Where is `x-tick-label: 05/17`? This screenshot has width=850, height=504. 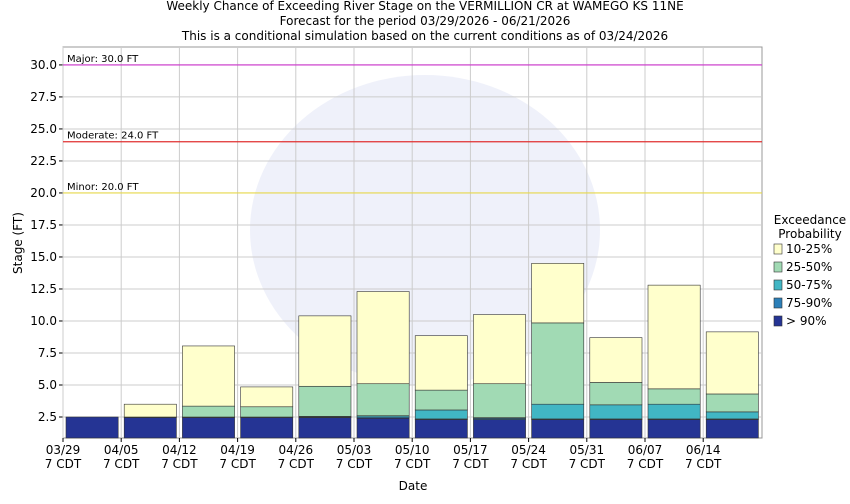 x-tick-label: 05/17 is located at coordinates (470, 450).